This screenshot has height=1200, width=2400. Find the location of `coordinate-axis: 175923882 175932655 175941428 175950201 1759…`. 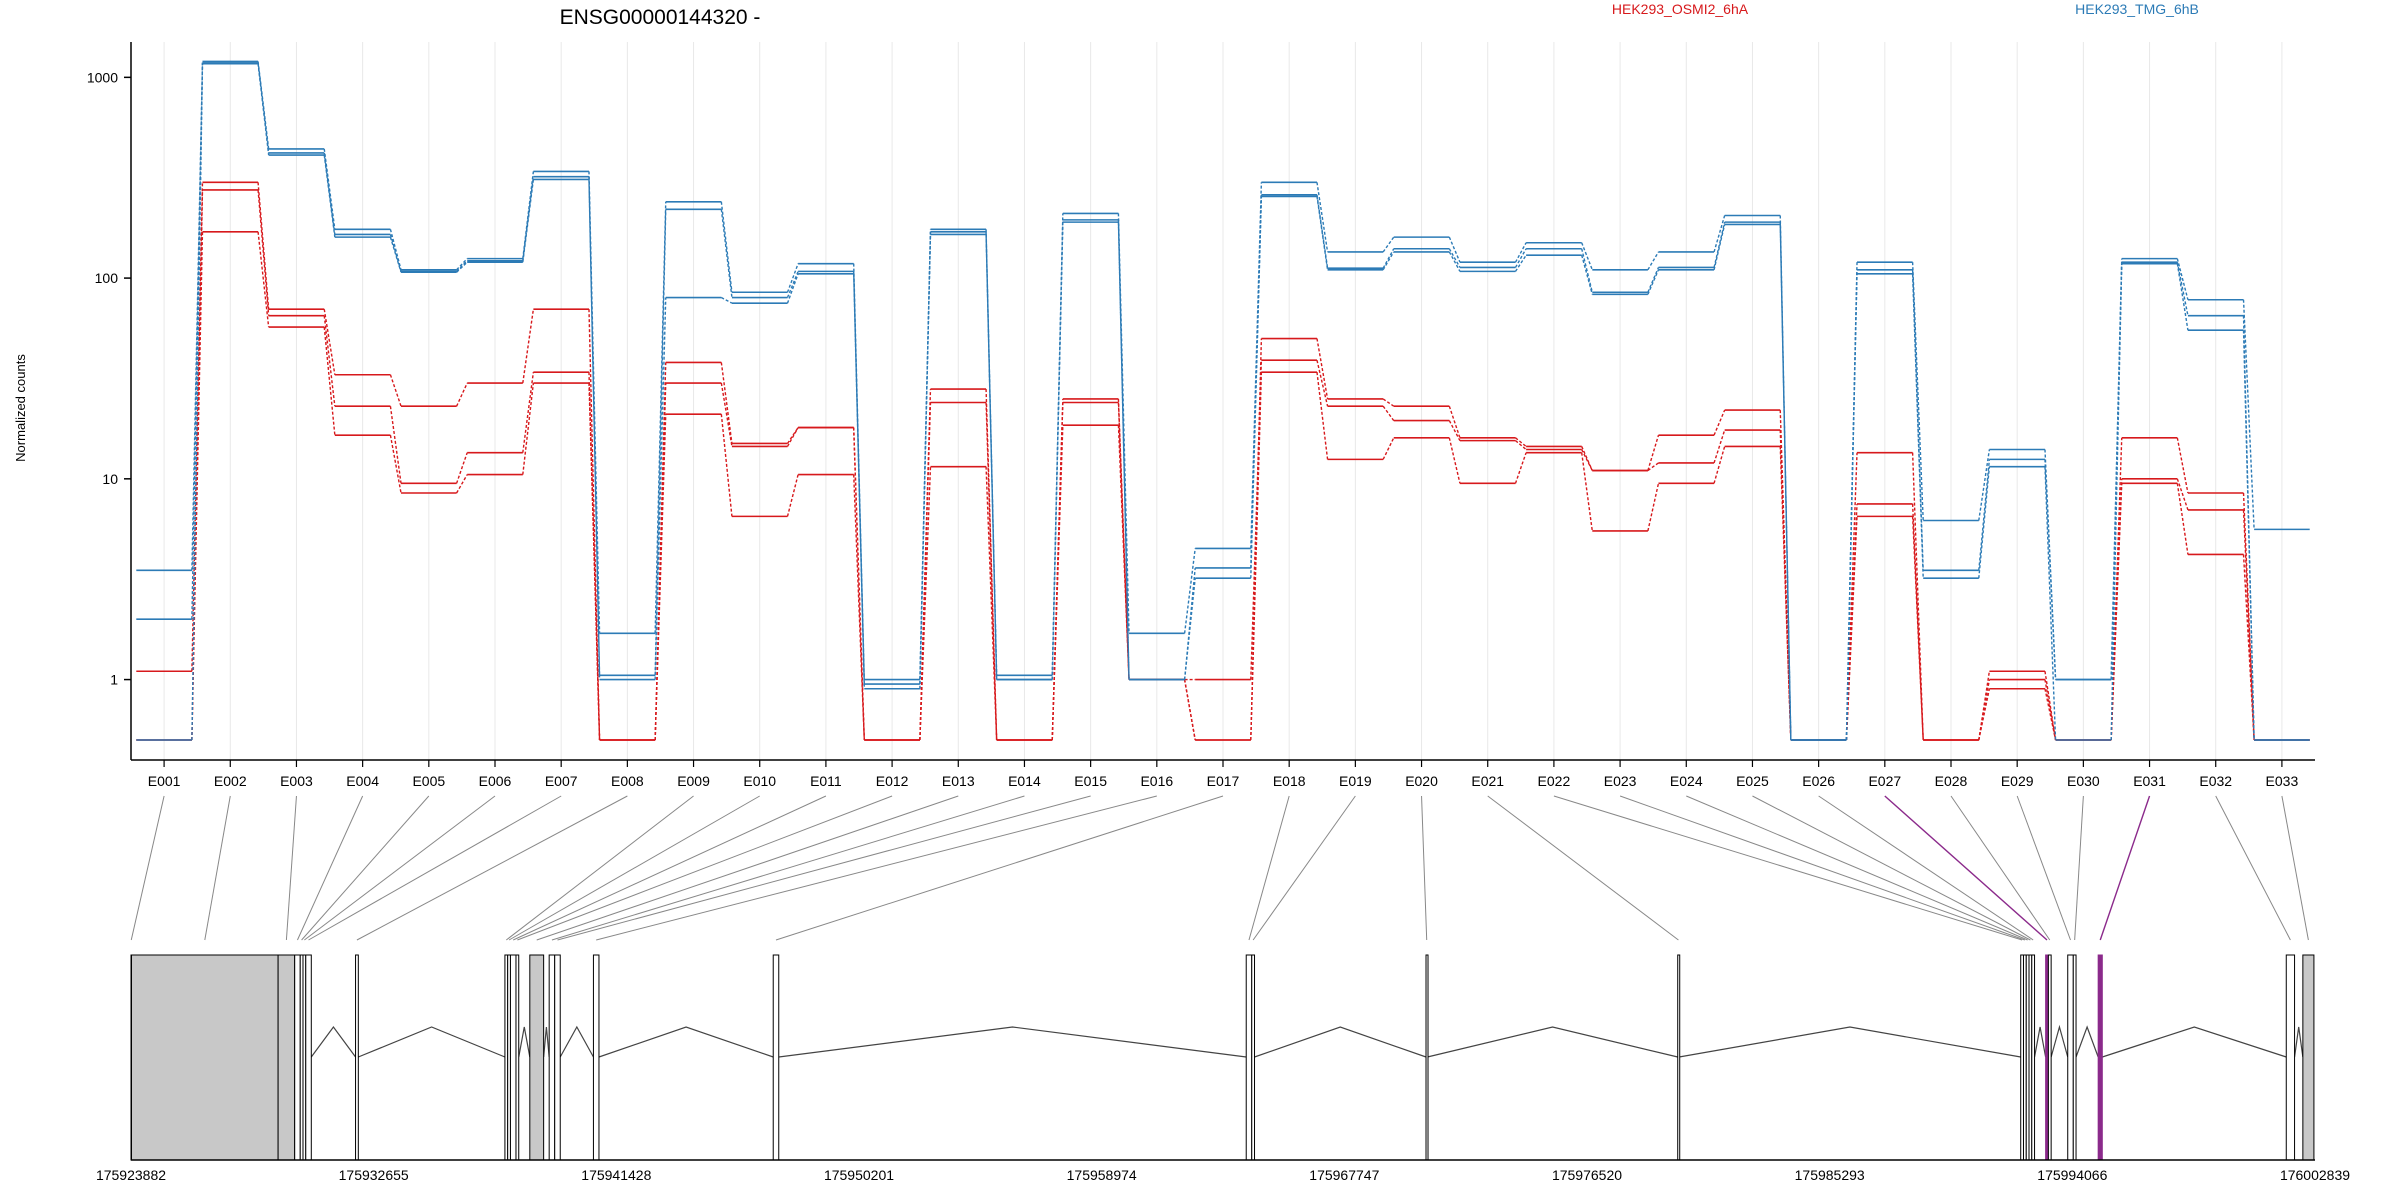

coordinate-axis: 175923882 175932655 175941428 175950201 1759… is located at coordinates (1223, 1171).